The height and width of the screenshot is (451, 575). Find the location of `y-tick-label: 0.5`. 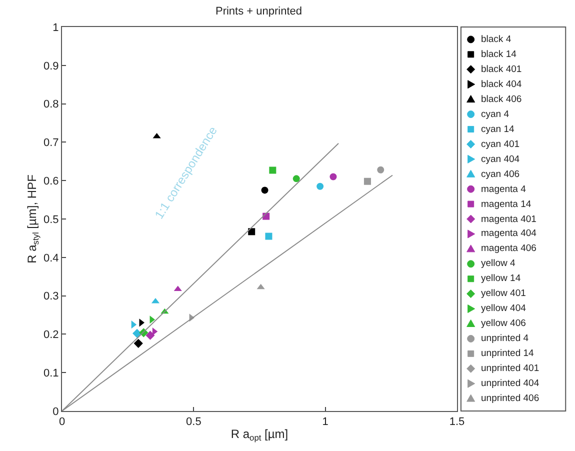

y-tick-label: 0.5 is located at coordinates (51, 220).